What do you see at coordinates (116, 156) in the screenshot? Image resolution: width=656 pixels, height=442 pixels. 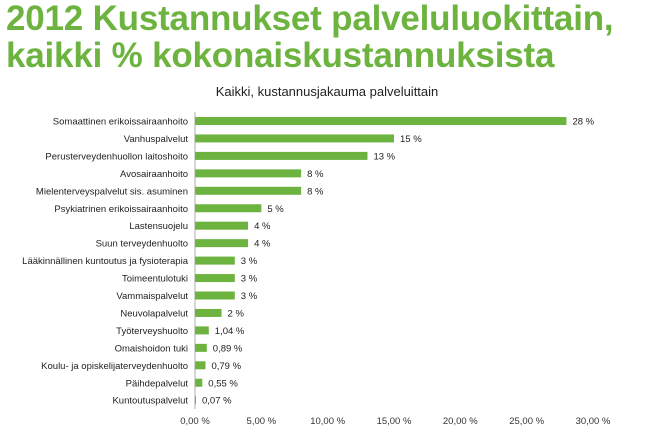 I see `category-label: Perusterveydenhuollon laitoshoito` at bounding box center [116, 156].